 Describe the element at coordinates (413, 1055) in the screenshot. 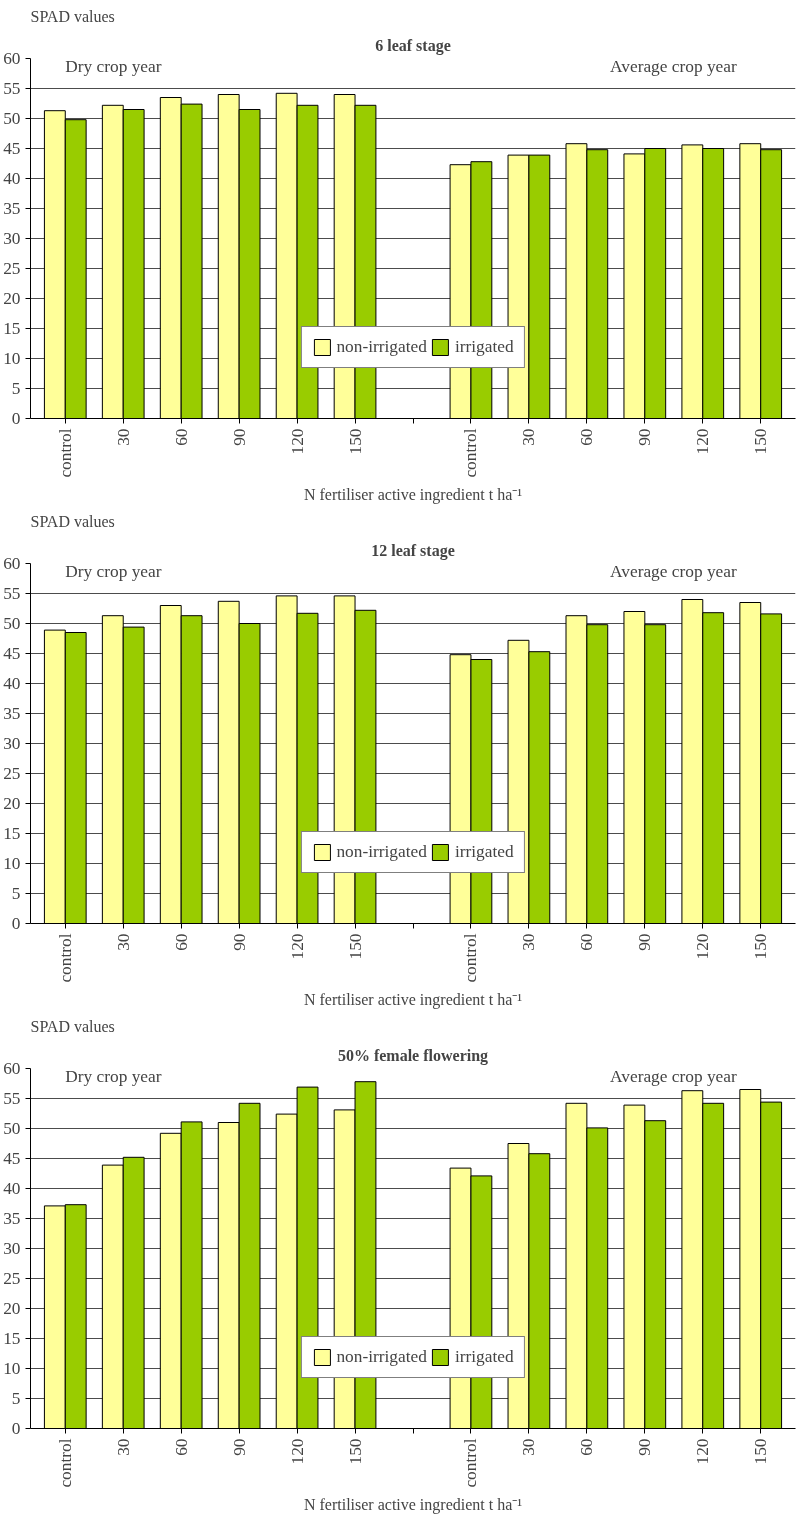

I see `chart-title: 50% female flowering` at that location.